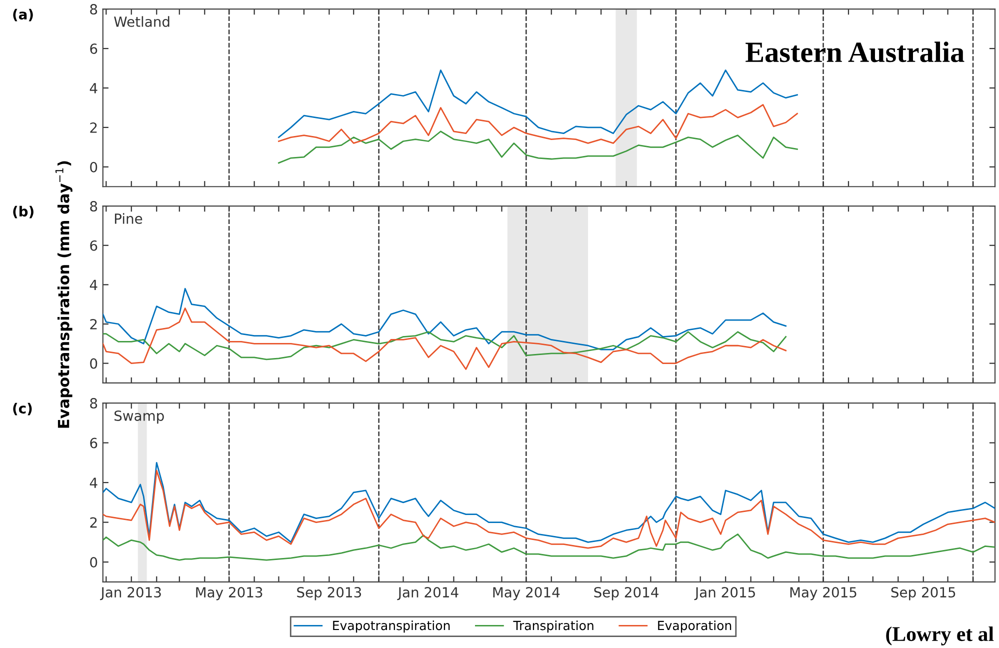 This screenshot has height=648, width=999. I want to click on x-tick-label: Jan 2014, so click(427, 593).